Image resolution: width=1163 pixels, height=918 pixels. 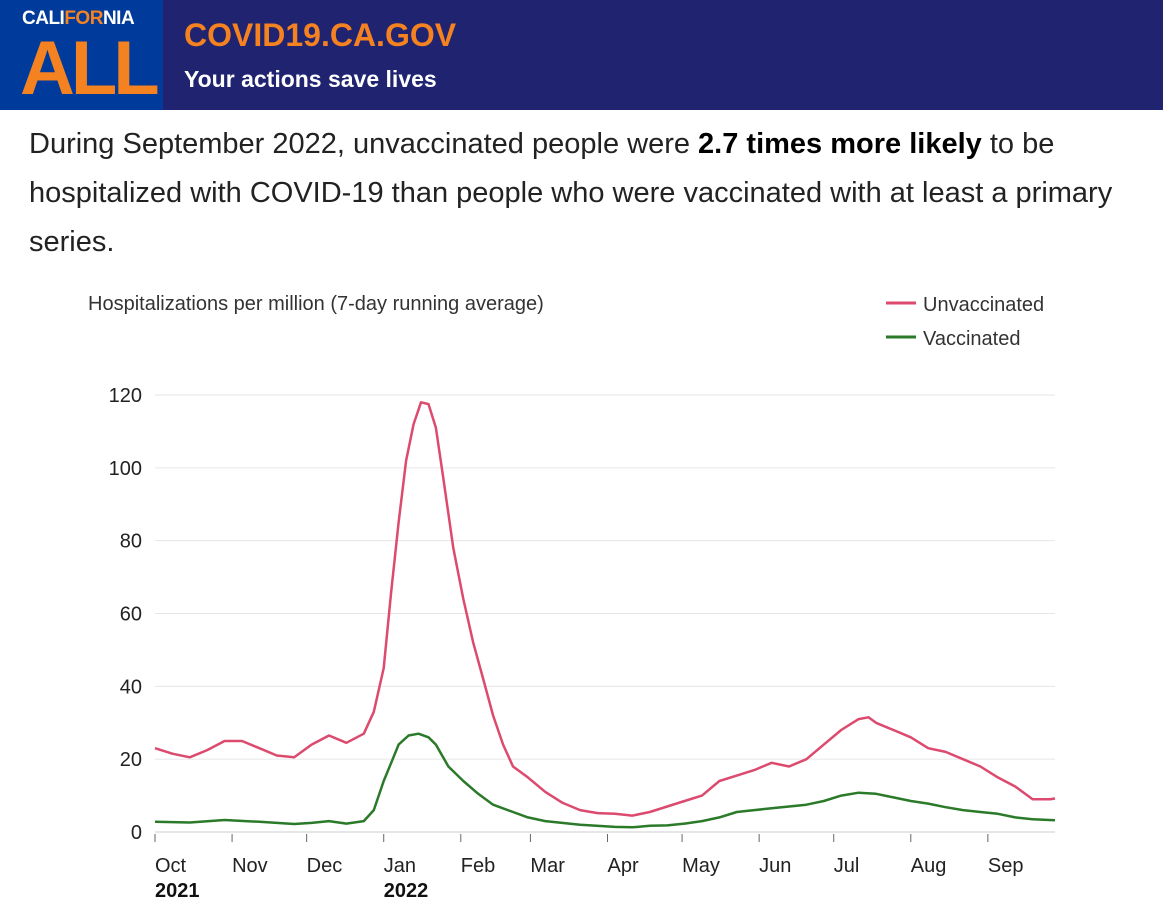 I want to click on x-tick-label: Jan, so click(x=400, y=866).